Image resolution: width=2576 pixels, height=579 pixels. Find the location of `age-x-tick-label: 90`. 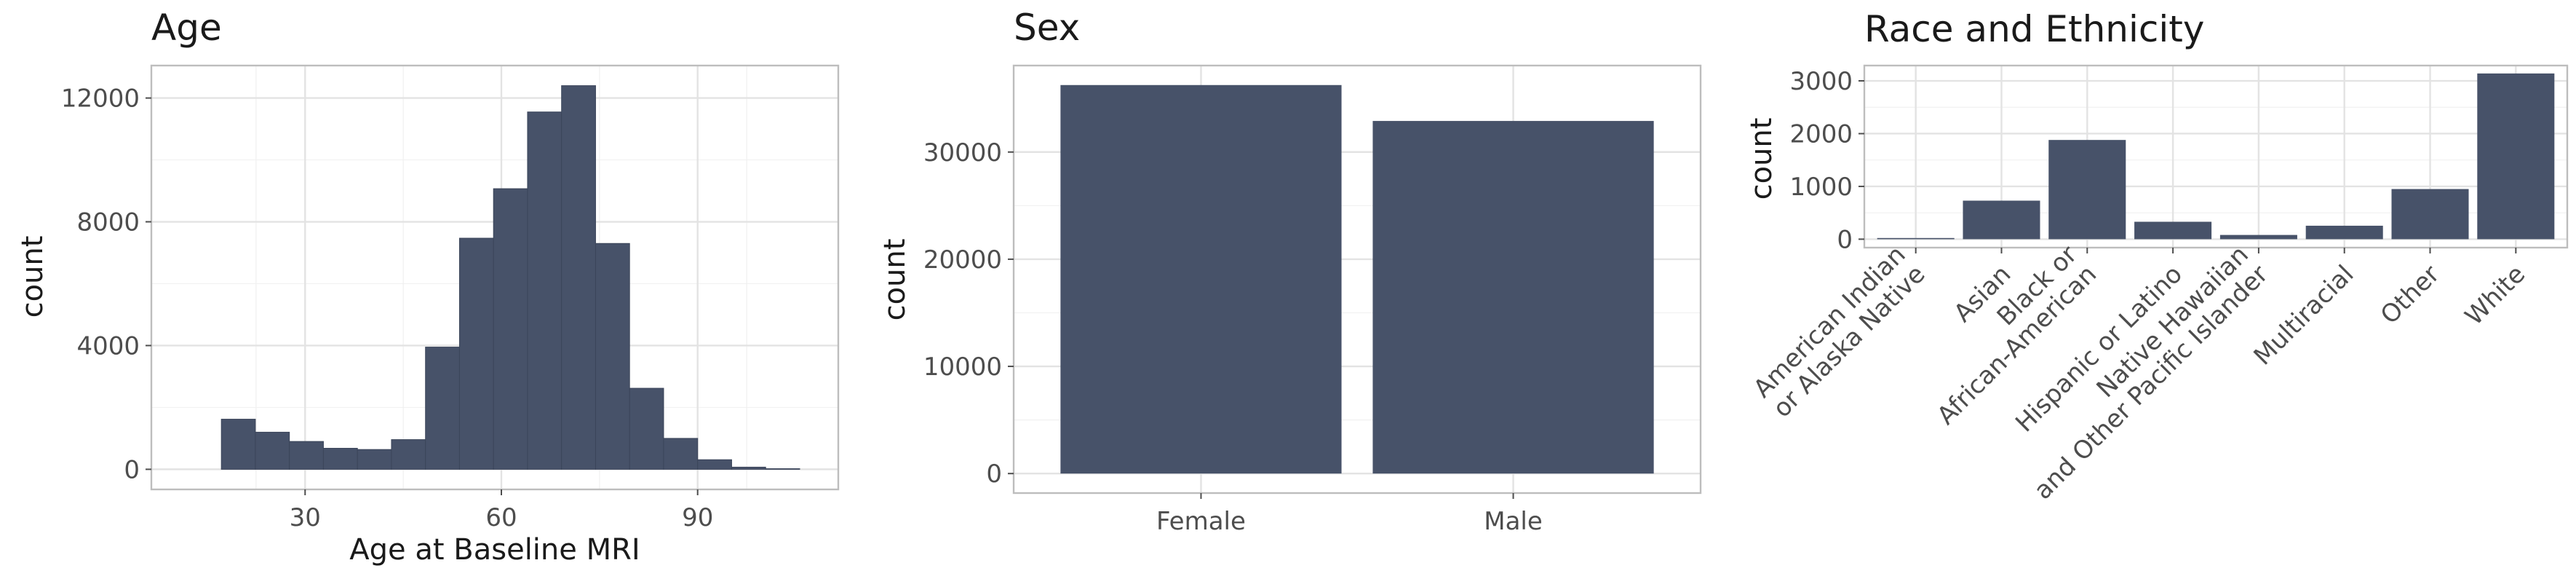

age-x-tick-label: 90 is located at coordinates (697, 517).